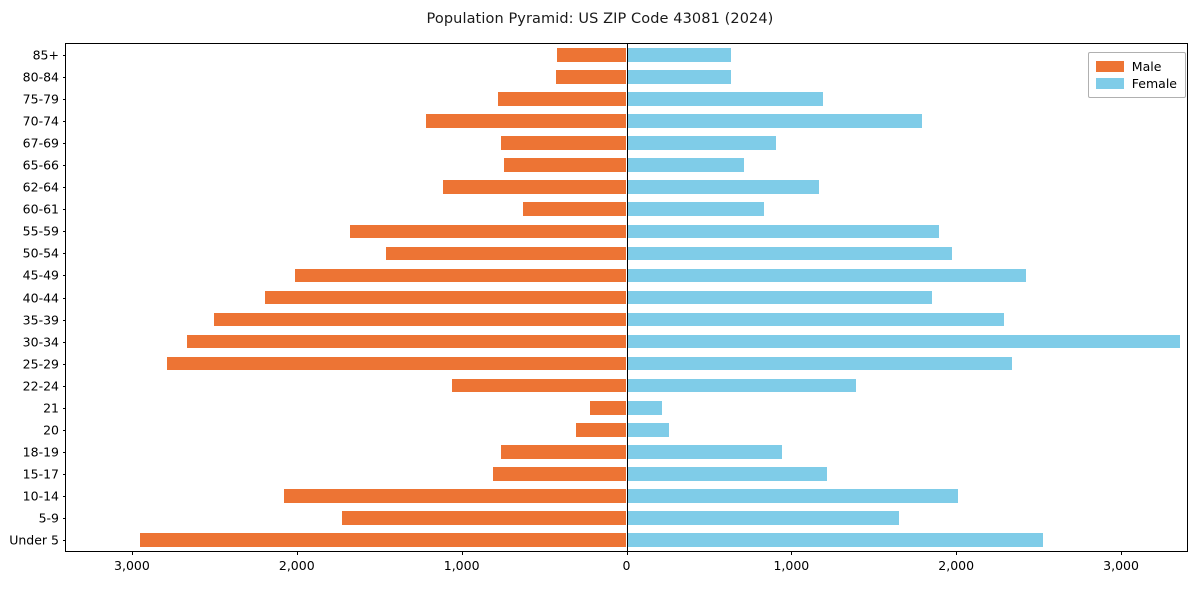  Describe the element at coordinates (1136, 66) in the screenshot. I see `legend-item-male: Male` at that location.